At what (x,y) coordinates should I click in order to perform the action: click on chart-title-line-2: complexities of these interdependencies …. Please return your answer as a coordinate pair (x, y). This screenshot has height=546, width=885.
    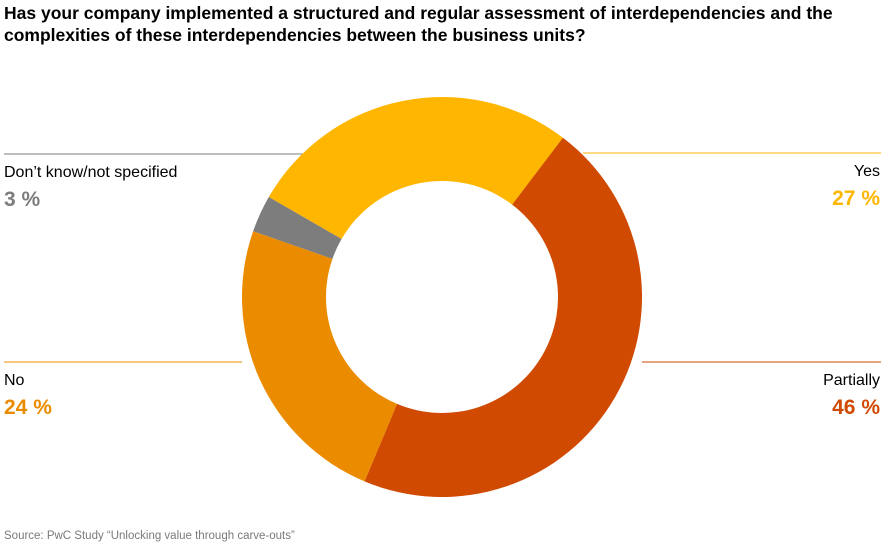
    Looking at the image, I should click on (295, 35).